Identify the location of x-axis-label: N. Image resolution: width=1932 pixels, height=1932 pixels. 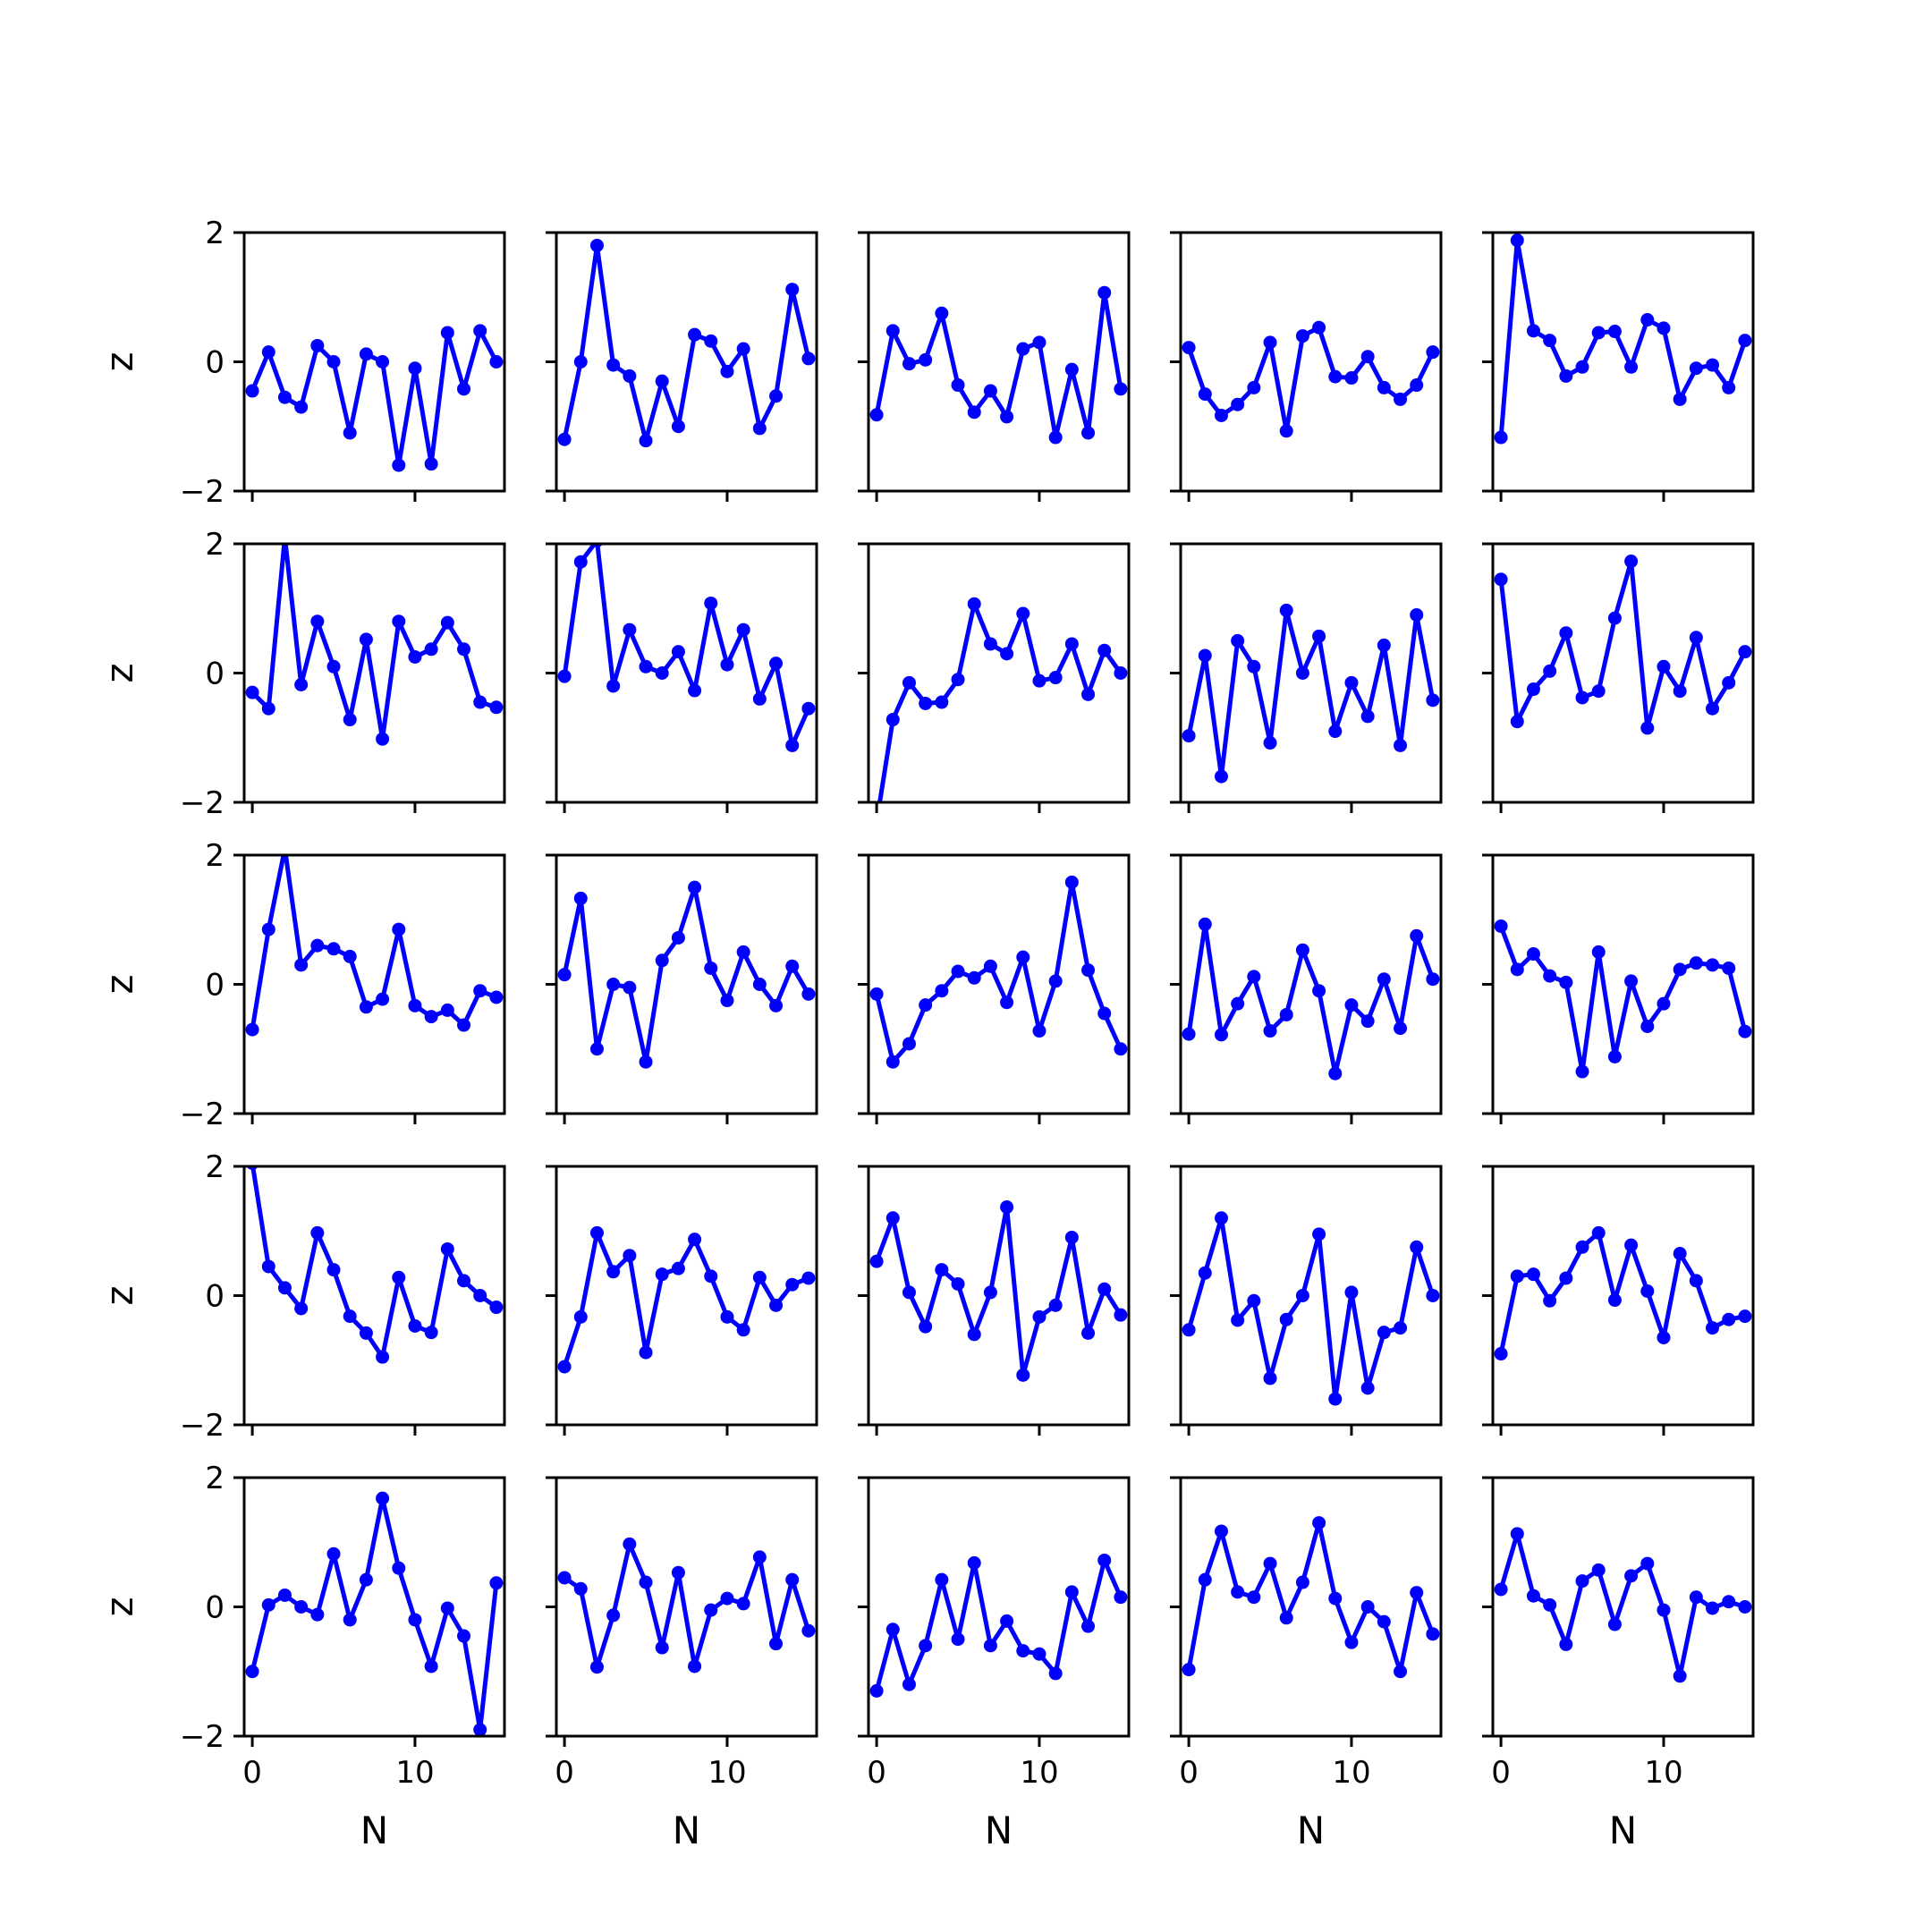
(374, 1830).